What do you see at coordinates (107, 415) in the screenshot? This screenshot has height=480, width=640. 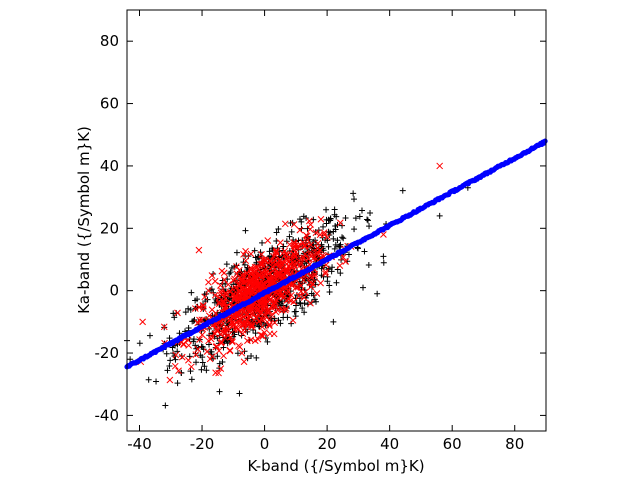 I see `y-tick-label: -40` at bounding box center [107, 415].